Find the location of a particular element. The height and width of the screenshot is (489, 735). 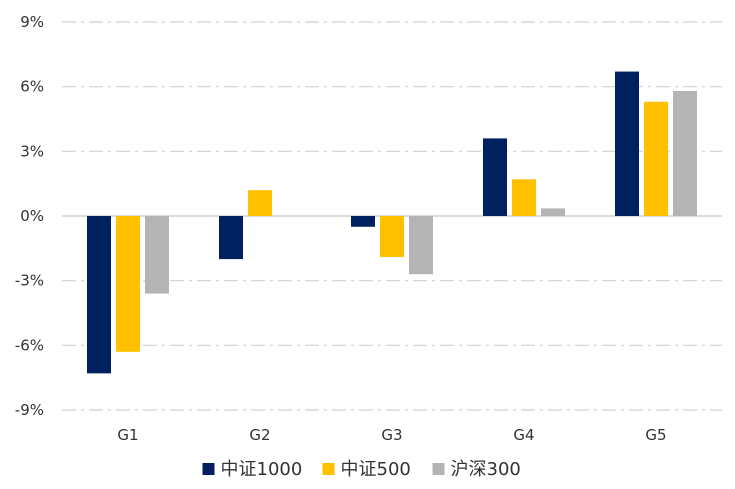

x-tick-label: G2 is located at coordinates (259, 435).